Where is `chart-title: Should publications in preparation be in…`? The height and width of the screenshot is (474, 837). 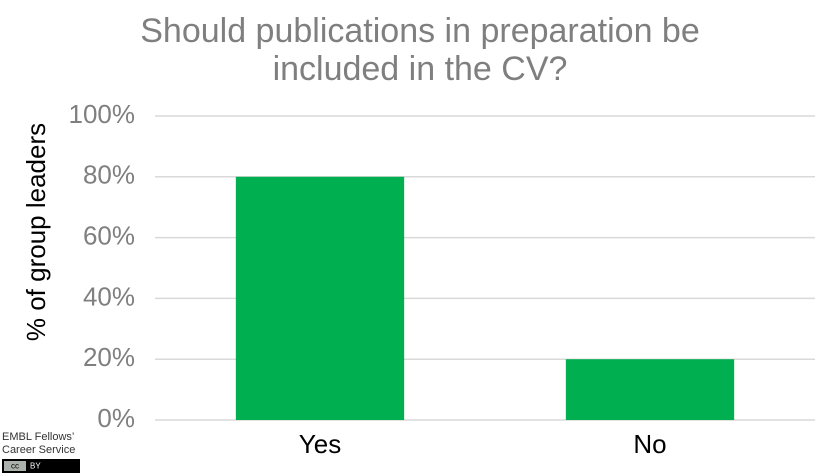 chart-title: Should publications in preparation be in… is located at coordinates (420, 50).